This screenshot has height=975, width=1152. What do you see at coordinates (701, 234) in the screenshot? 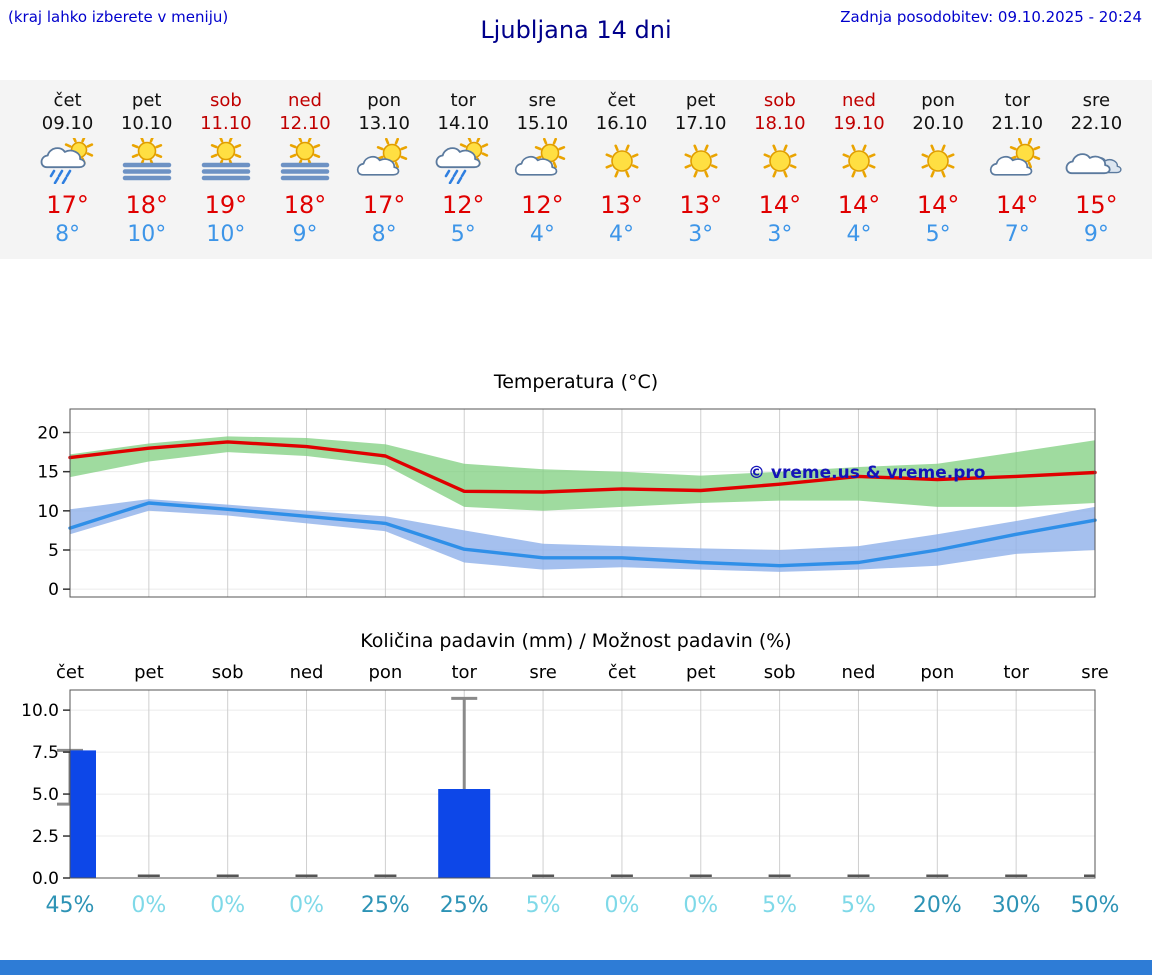
I see `low-temp: 3°` at bounding box center [701, 234].